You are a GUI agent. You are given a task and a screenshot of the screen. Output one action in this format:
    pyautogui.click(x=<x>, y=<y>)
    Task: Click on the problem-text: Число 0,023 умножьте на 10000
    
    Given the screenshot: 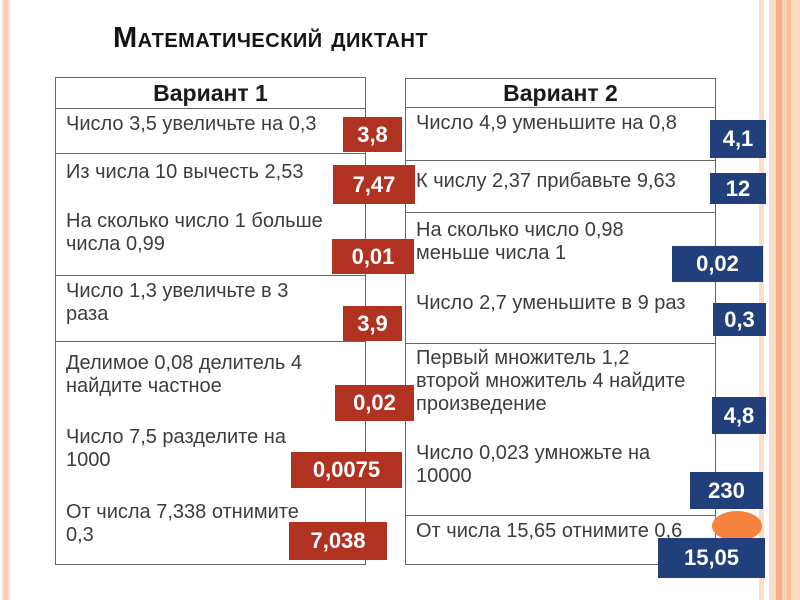 What is the action you would take?
    pyautogui.click(x=533, y=464)
    